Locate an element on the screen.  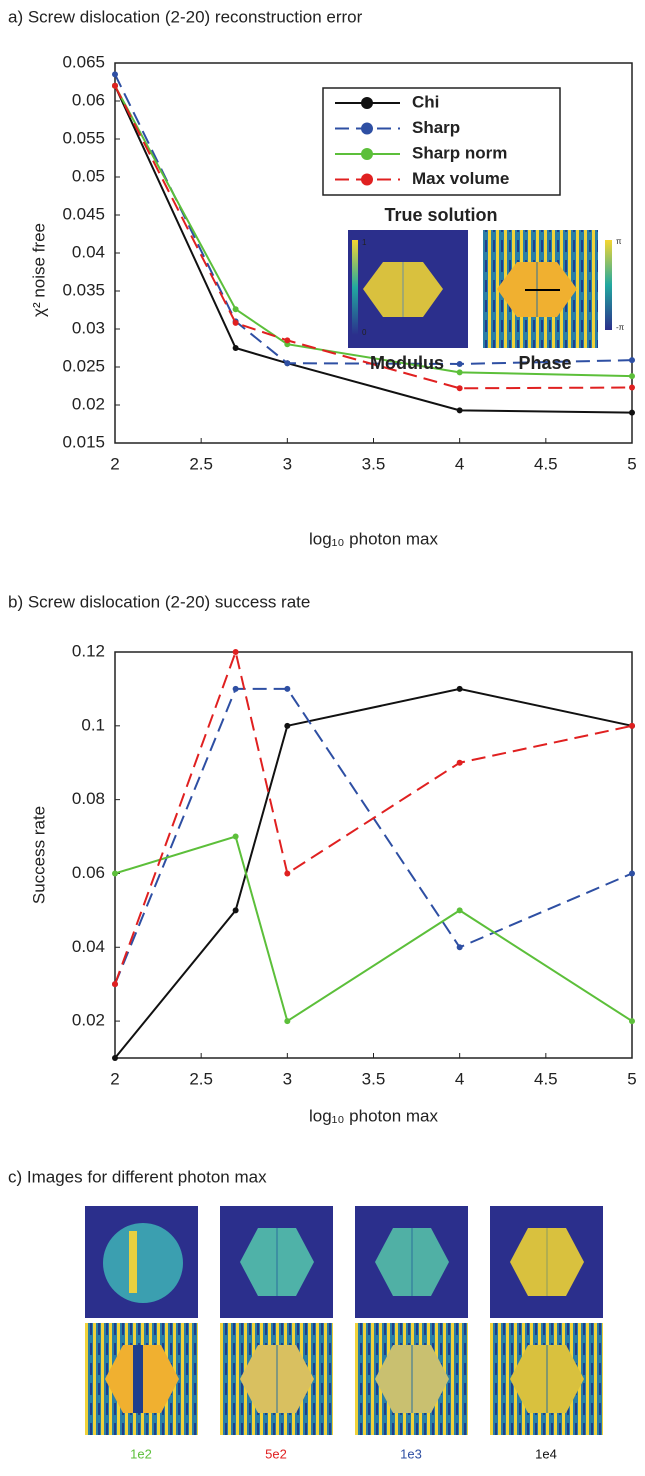
y-tick-label: 0.045 is located at coordinates (83, 213).